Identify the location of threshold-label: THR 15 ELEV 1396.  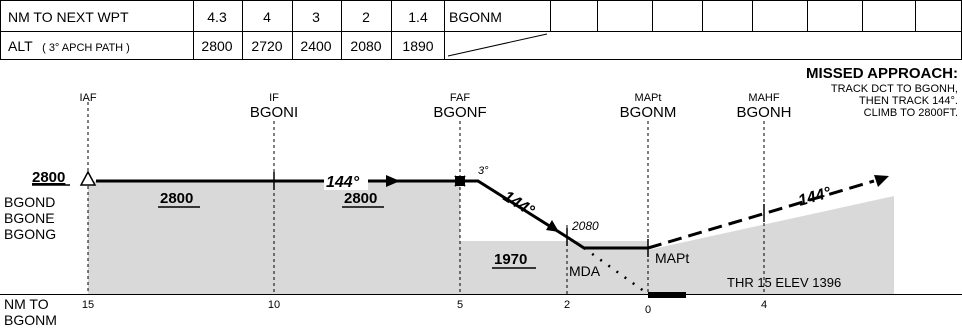
(784, 282).